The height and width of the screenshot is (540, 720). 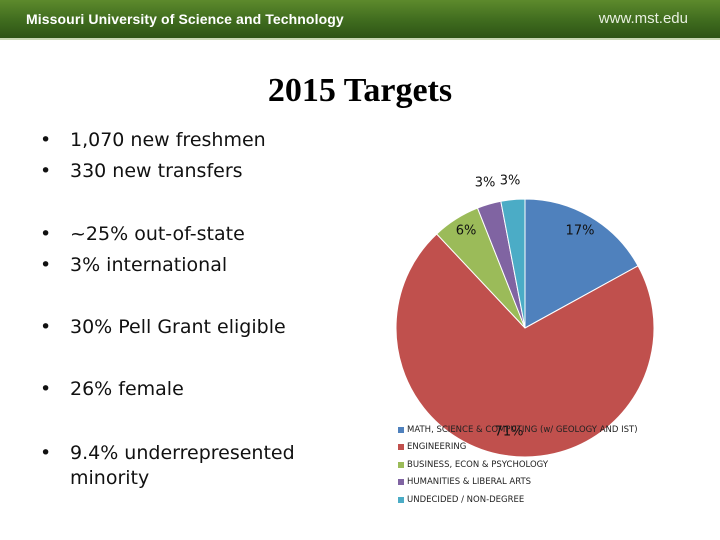 I want to click on bullet-group-residency: • ~25% out-of-state • 3% international, so click(x=142, y=250).